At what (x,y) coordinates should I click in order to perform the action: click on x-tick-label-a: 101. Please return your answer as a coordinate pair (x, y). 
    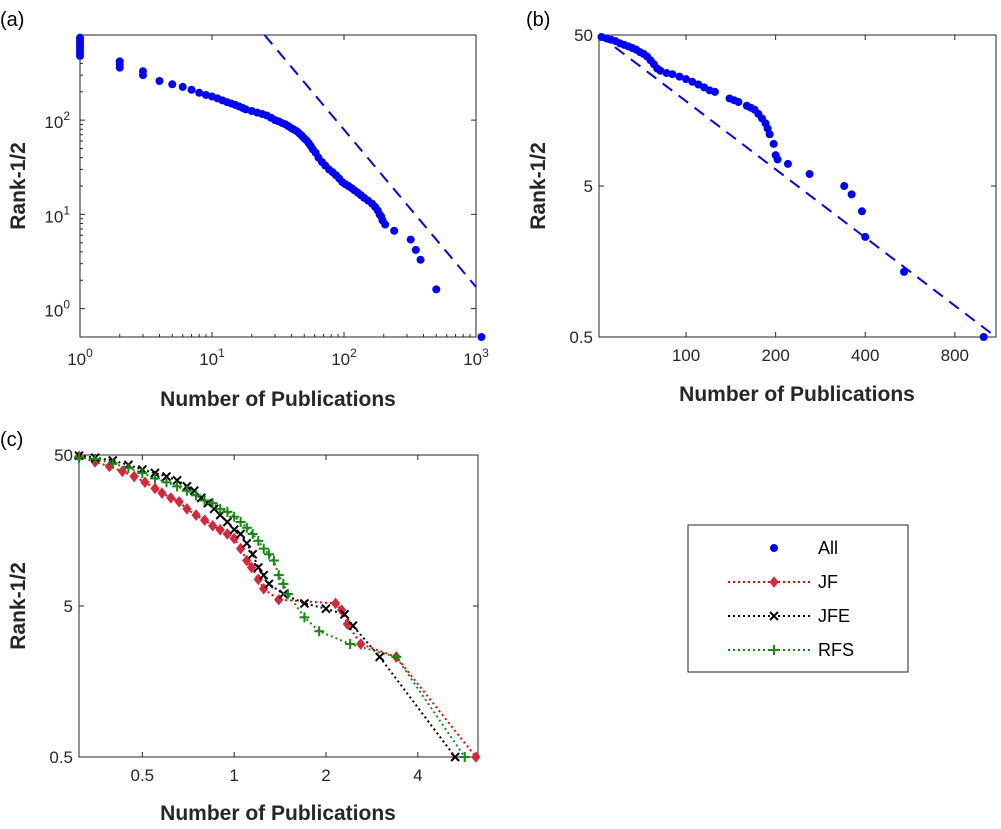
    Looking at the image, I should click on (212, 357).